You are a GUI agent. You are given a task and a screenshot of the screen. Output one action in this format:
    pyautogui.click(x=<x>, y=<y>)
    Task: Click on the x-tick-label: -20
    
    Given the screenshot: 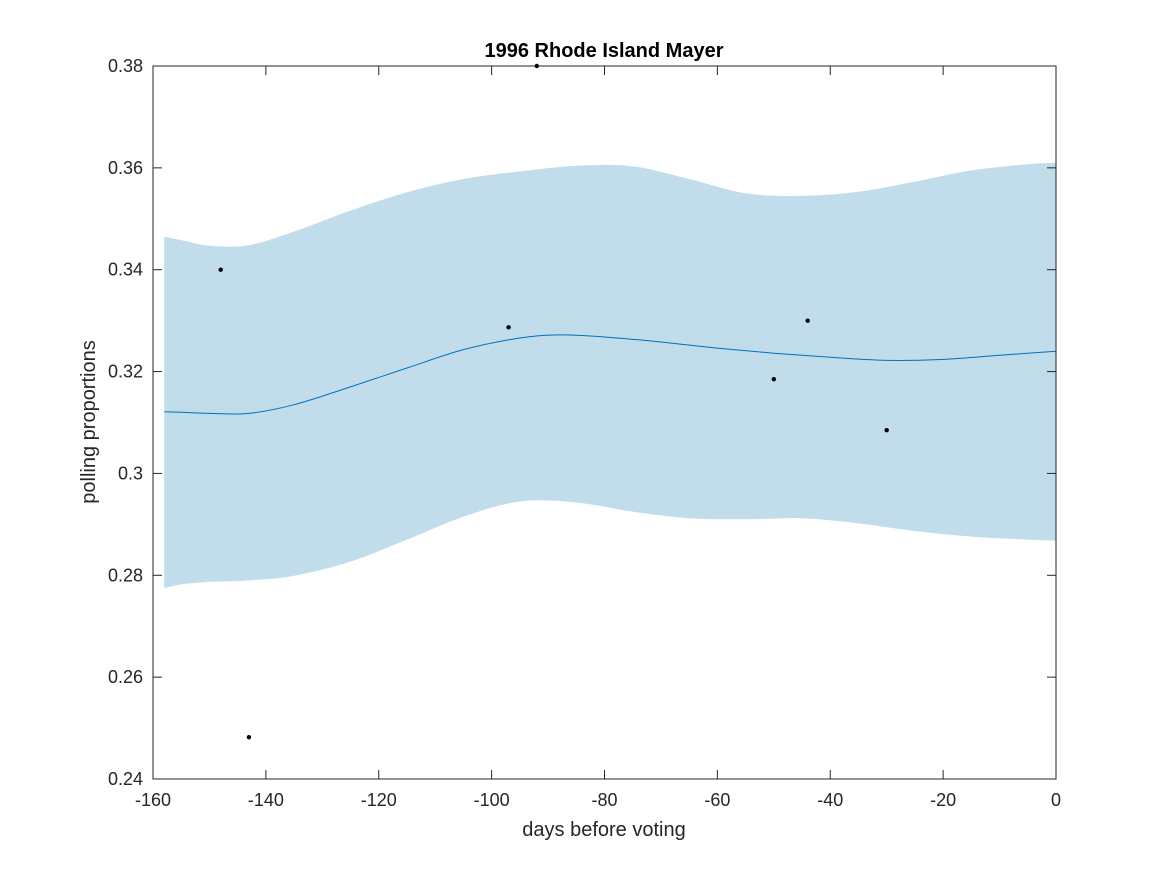 What is the action you would take?
    pyautogui.click(x=943, y=800)
    